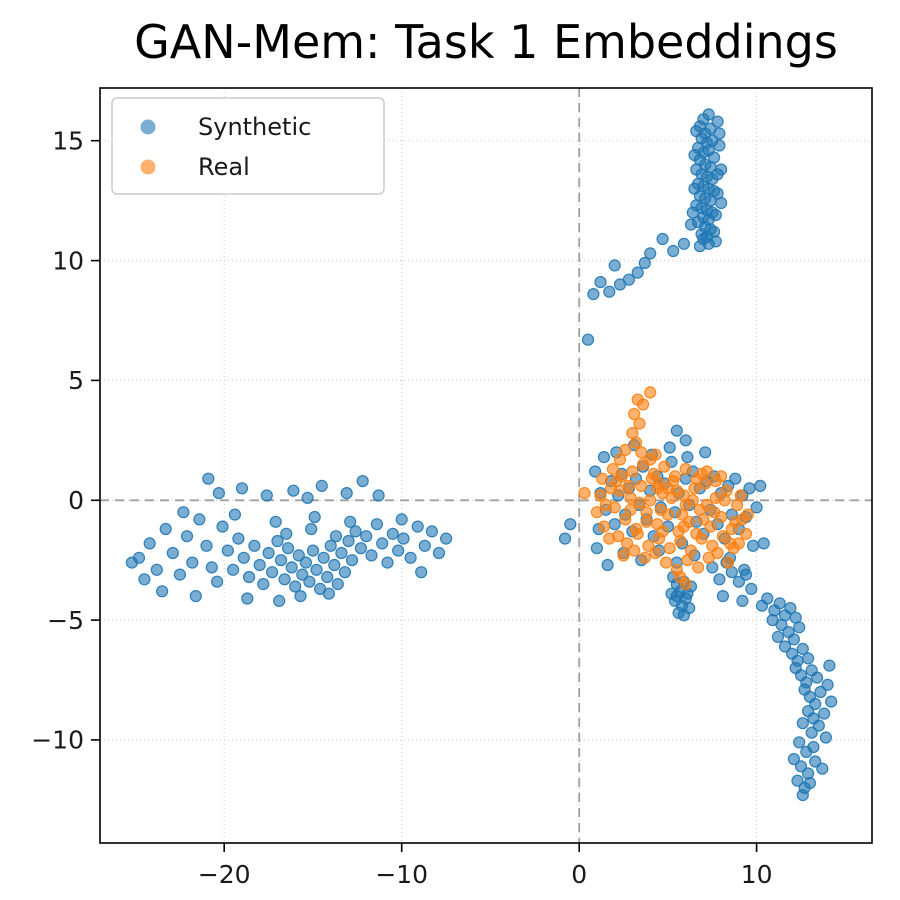 The height and width of the screenshot is (900, 900). I want to click on legend-label-synthetic: Synthetic, so click(254, 127).